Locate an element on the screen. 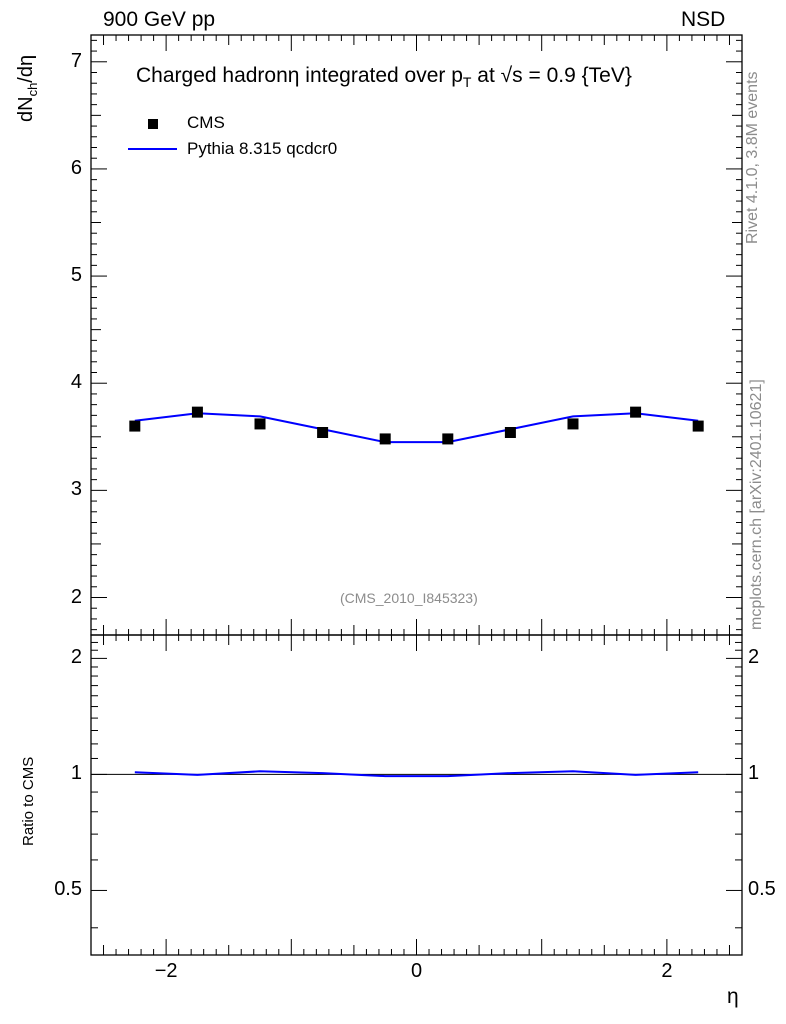 This screenshot has width=786, height=1024. y-axis-title-sub: ch is located at coordinates (32, 89).